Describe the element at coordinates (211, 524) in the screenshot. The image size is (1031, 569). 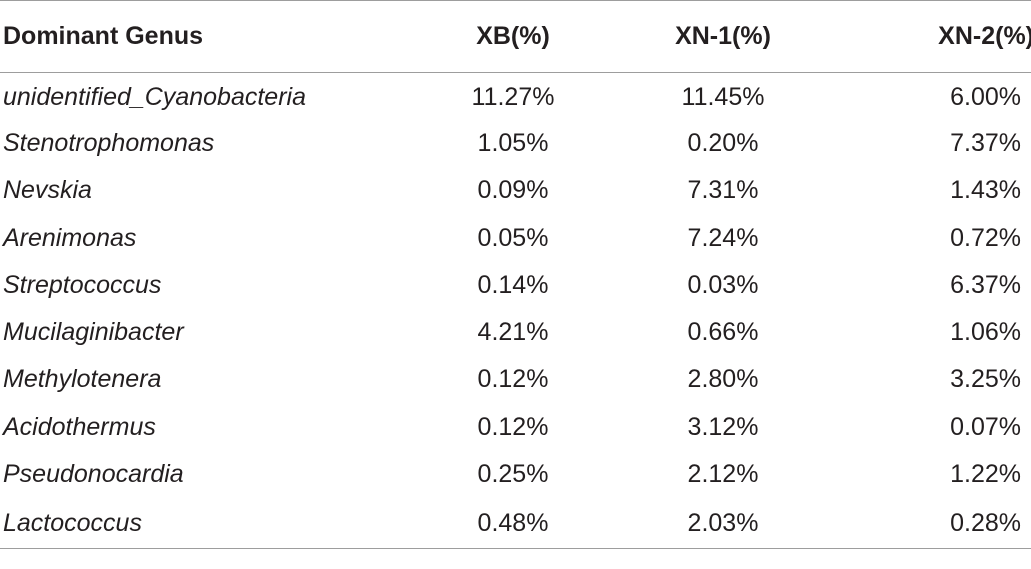
I see `genus-cell: Lactococcus` at that location.